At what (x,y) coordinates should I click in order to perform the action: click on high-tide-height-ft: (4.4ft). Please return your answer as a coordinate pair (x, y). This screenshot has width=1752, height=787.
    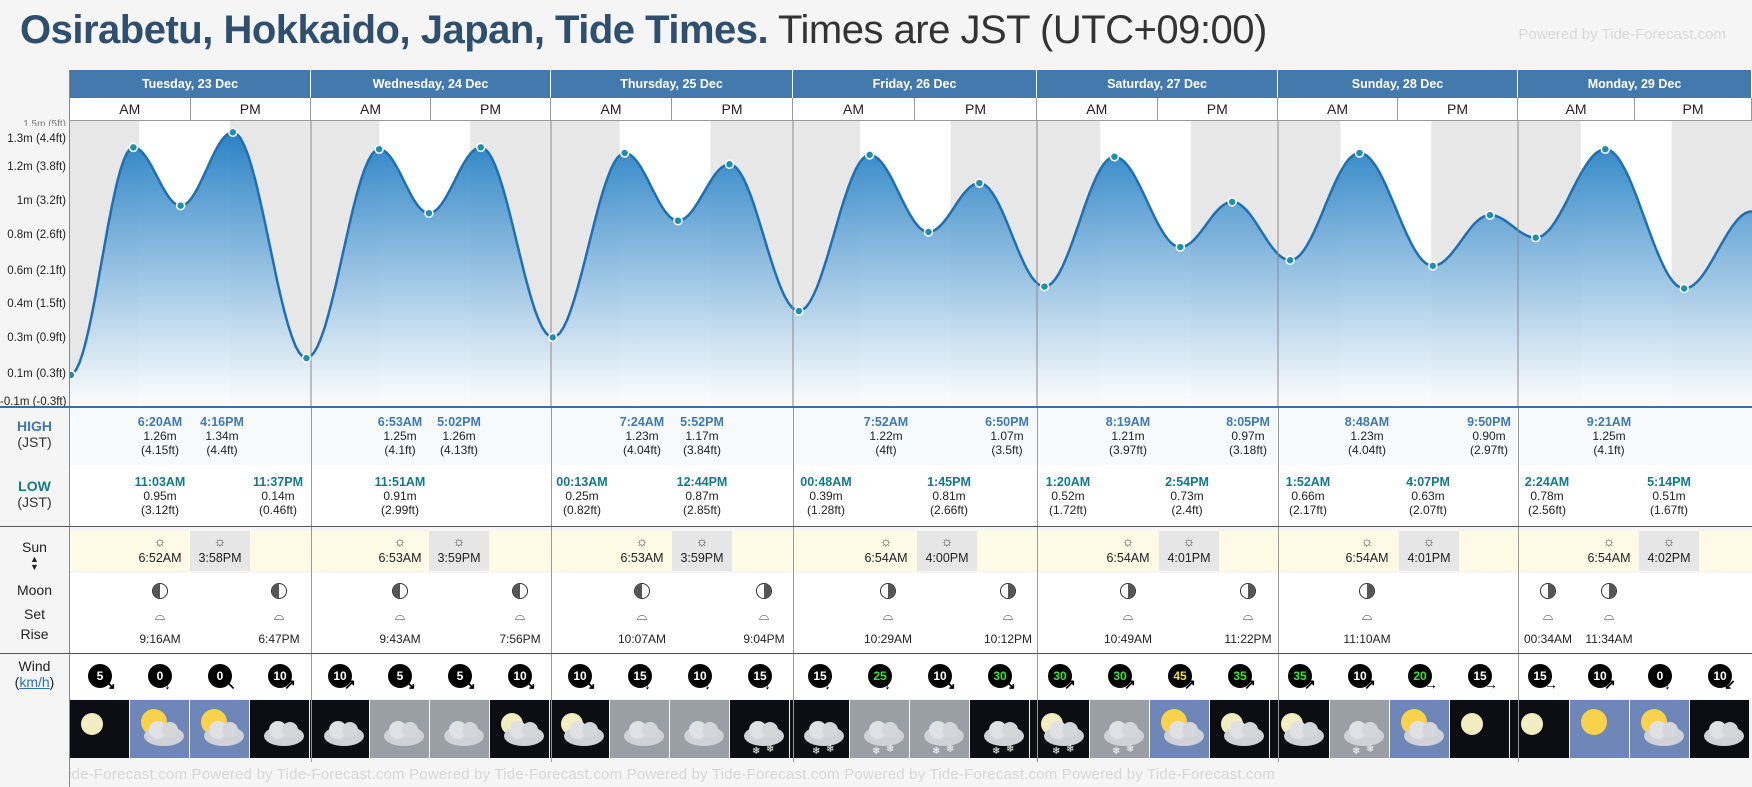
    Looking at the image, I should click on (222, 450).